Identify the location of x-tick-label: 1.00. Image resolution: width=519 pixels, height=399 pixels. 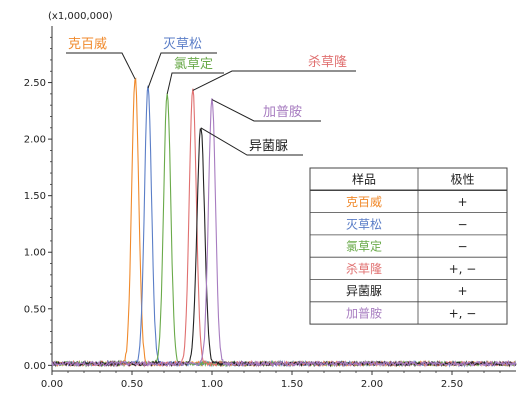
(212, 384).